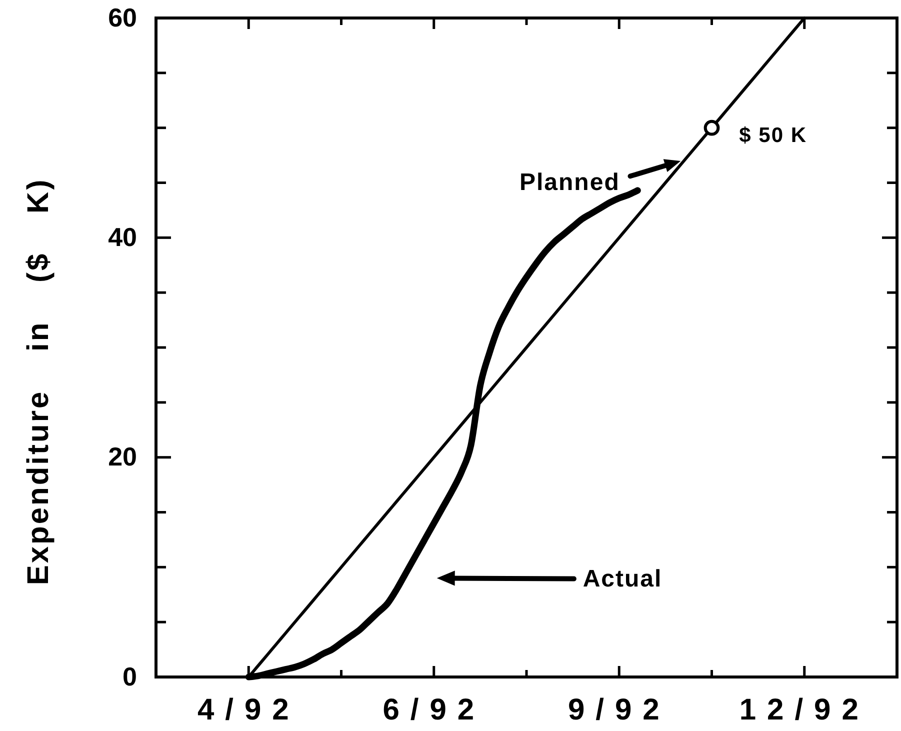  Describe the element at coordinates (570, 182) in the screenshot. I see `annotation: Planned` at that location.